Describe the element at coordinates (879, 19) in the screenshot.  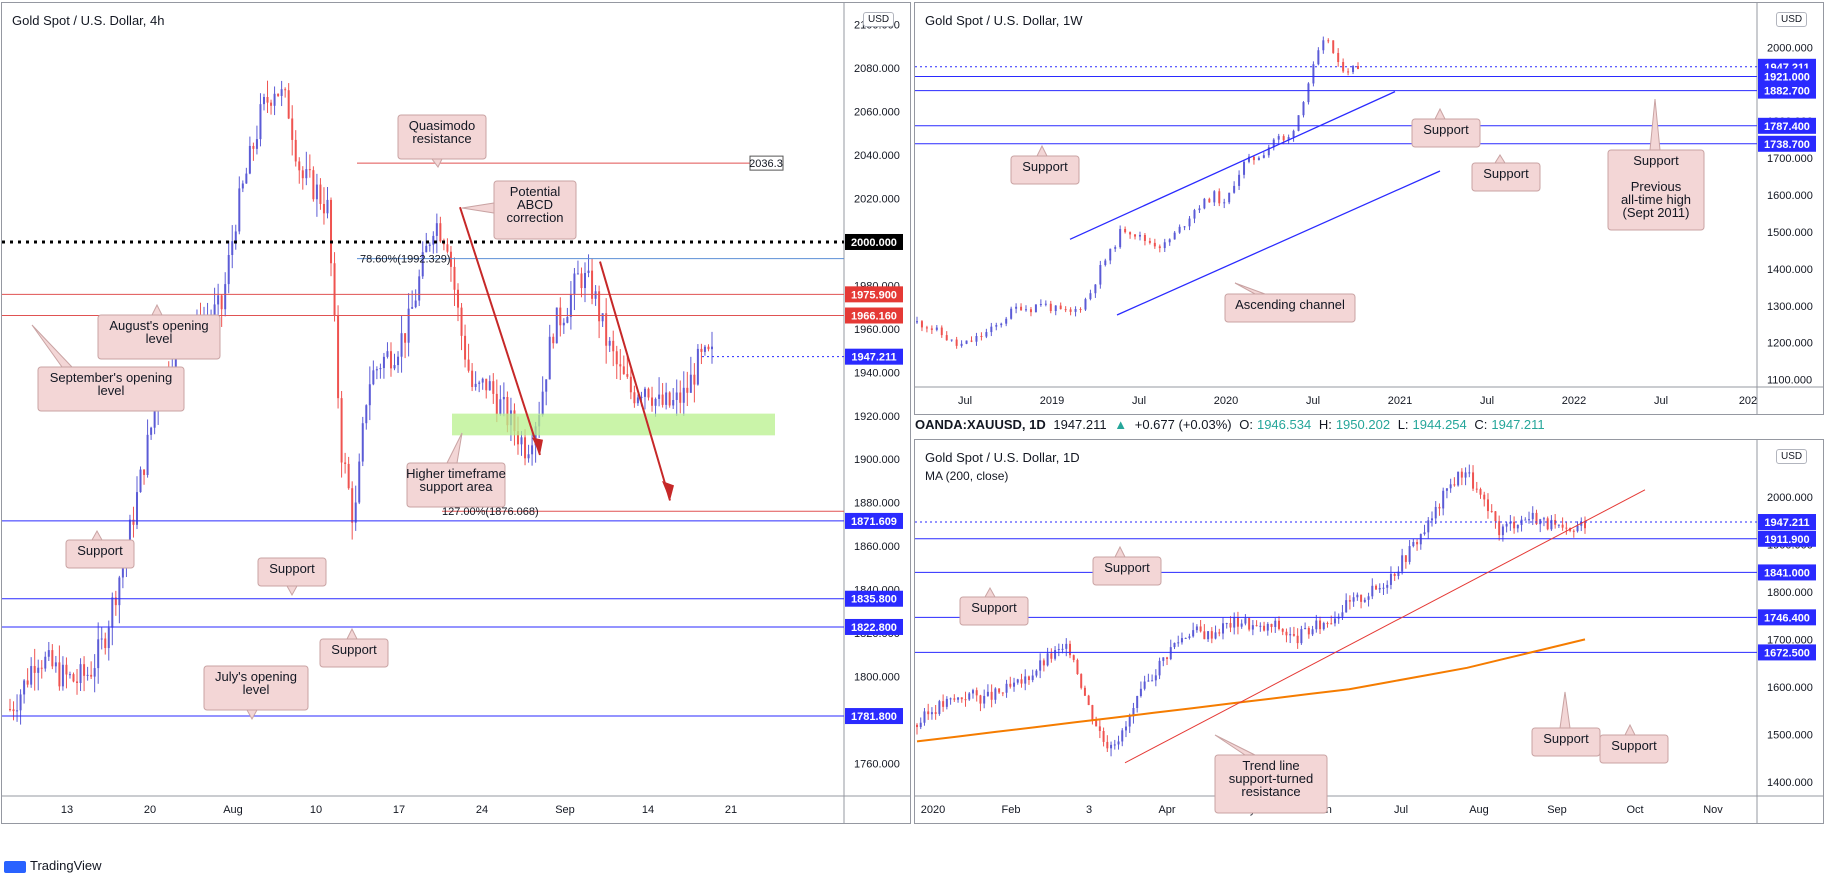
I see `currency-badge-4h: USD` at that location.